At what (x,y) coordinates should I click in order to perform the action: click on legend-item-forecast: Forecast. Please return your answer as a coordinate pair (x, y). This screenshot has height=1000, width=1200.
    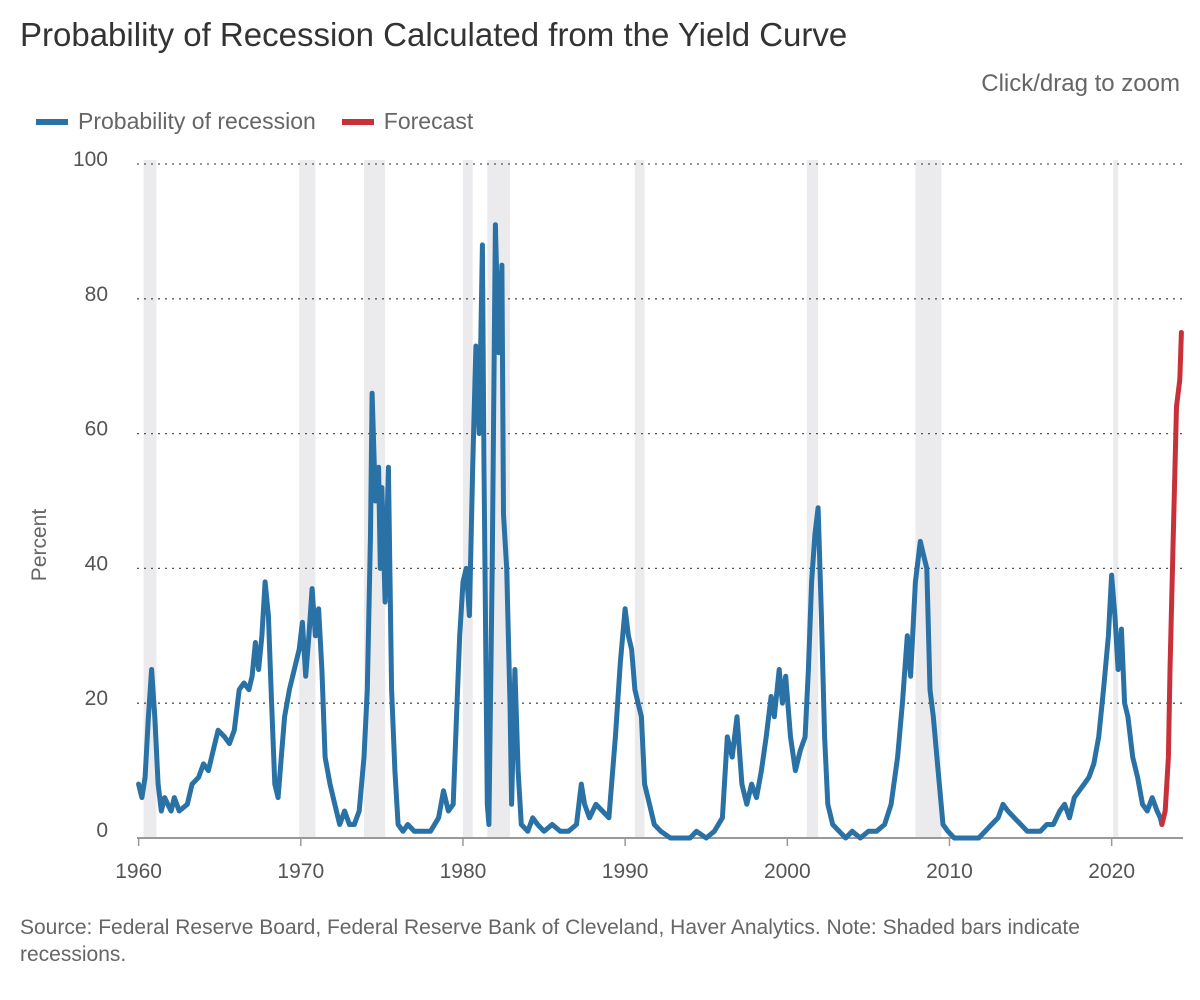
    Looking at the image, I should click on (407, 121).